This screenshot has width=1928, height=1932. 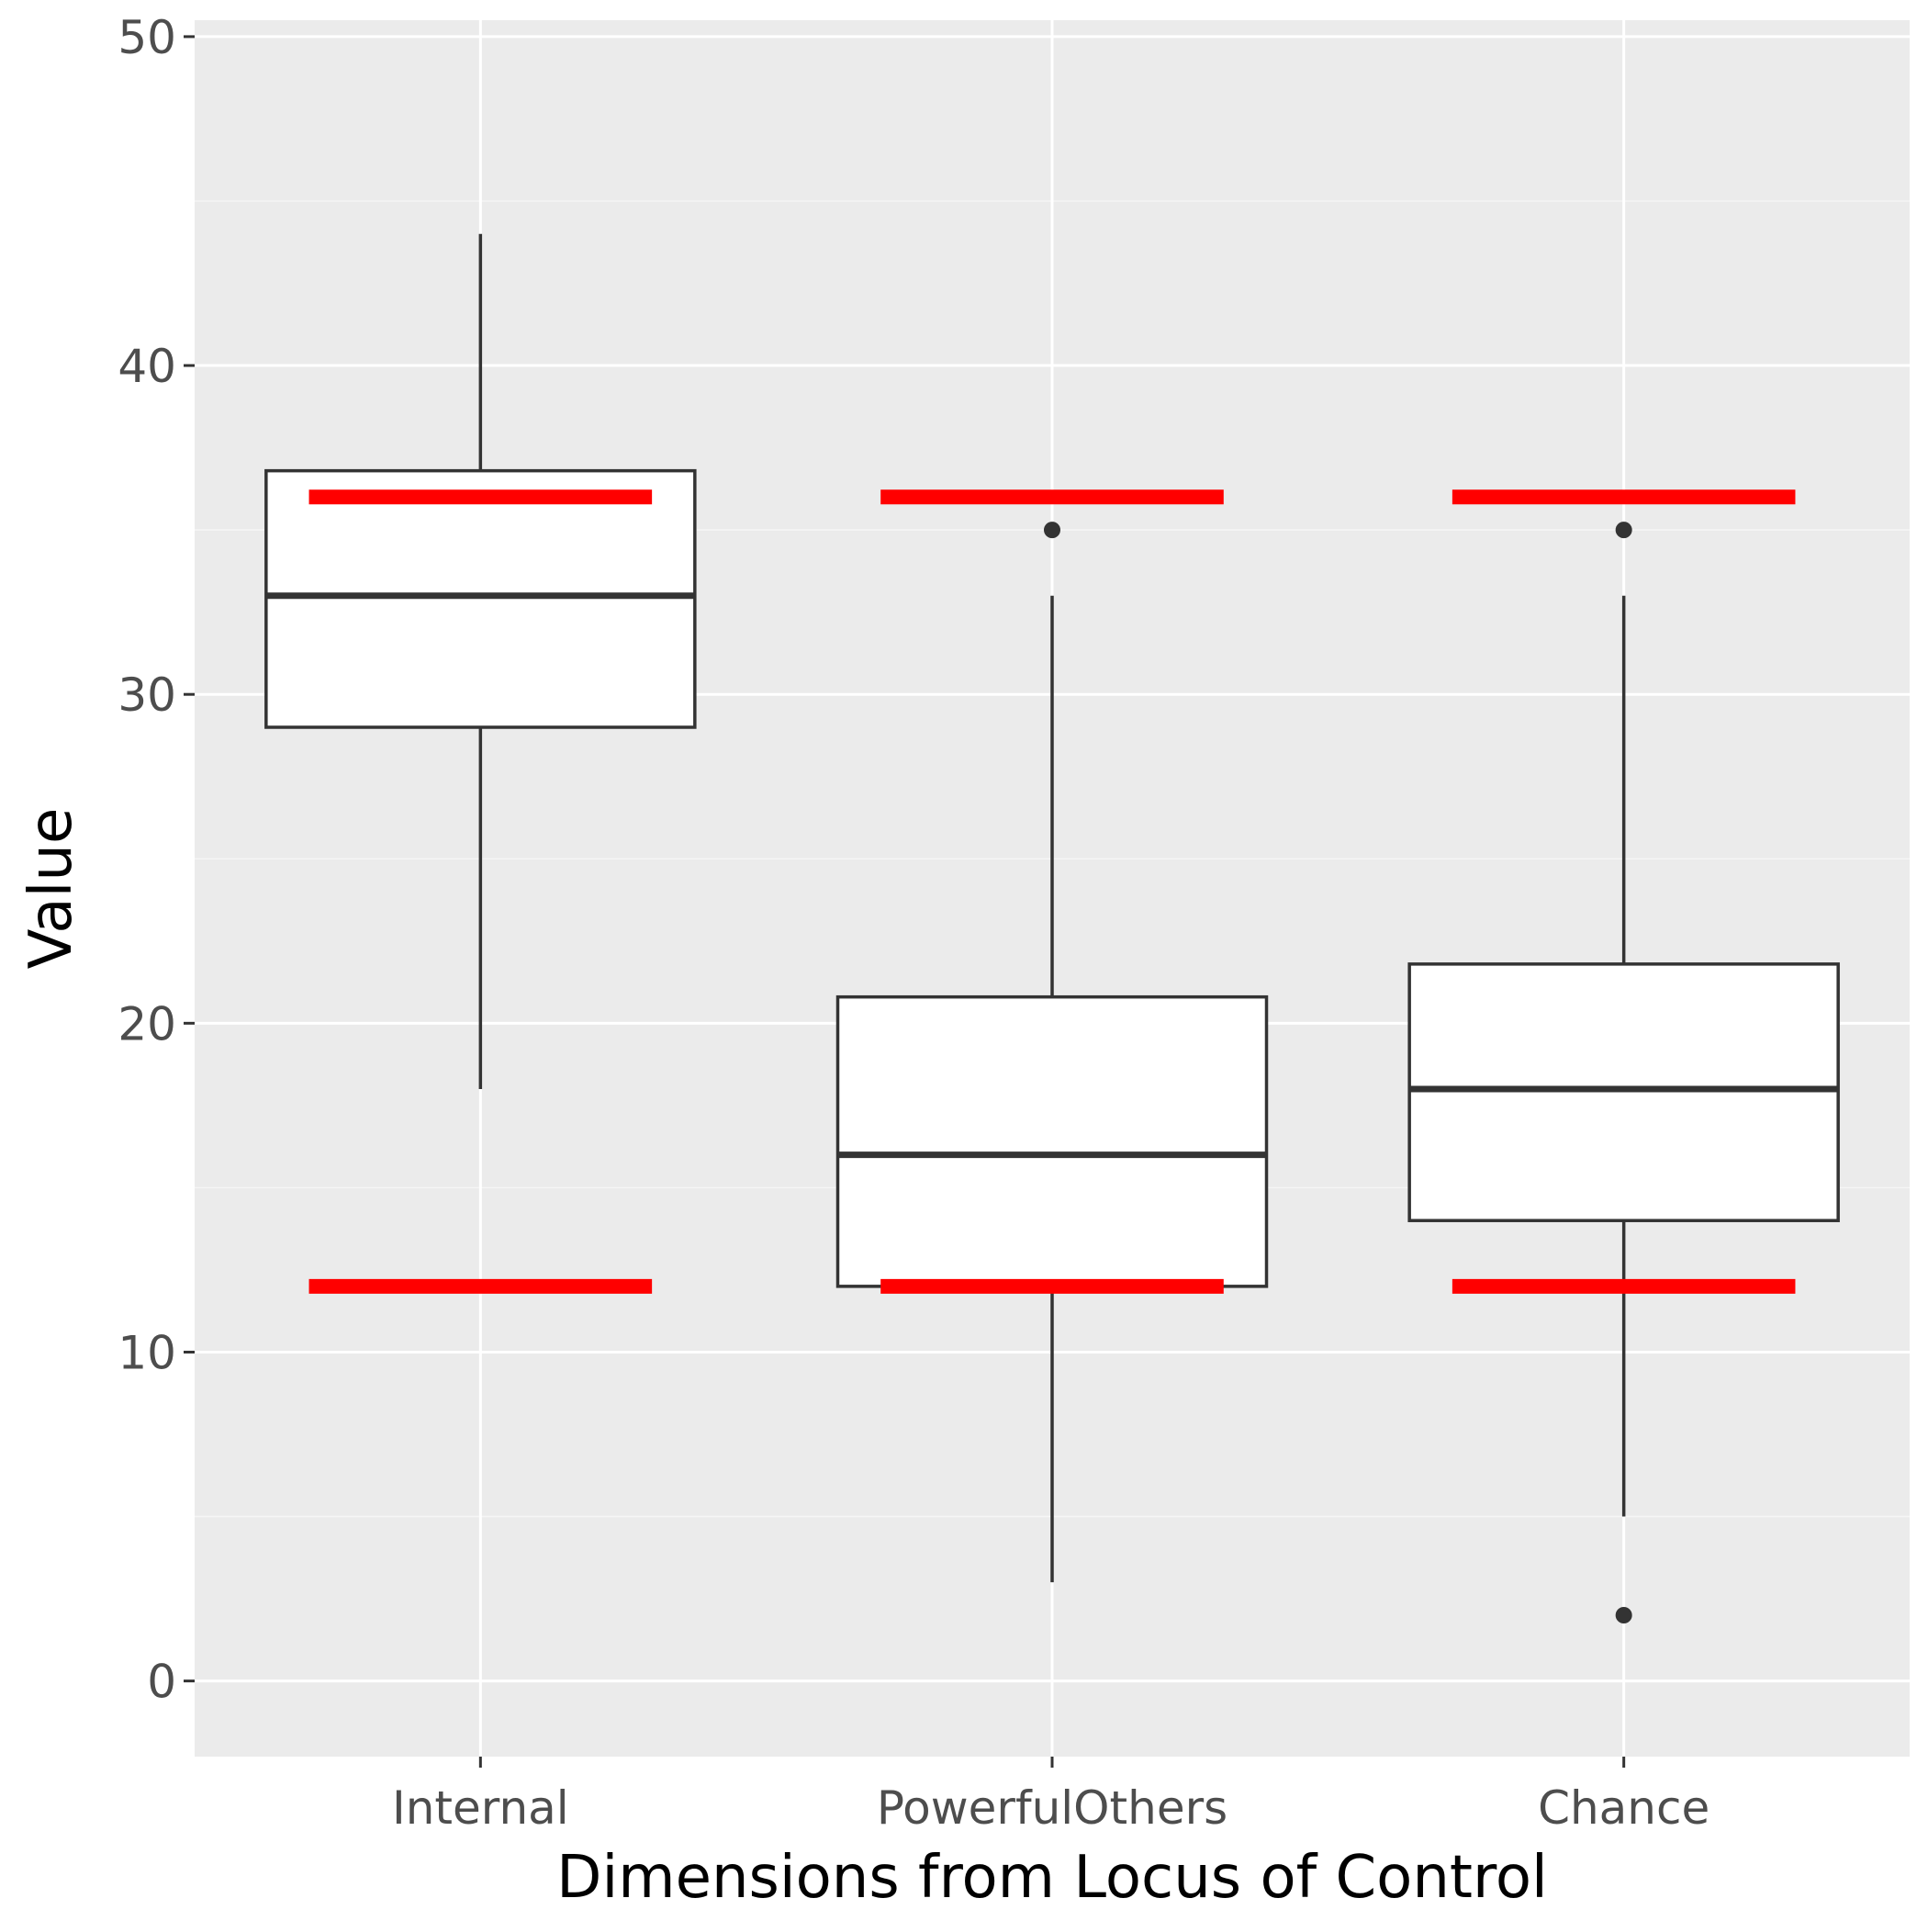 I want to click on y-tick-label: 50, so click(x=147, y=37).